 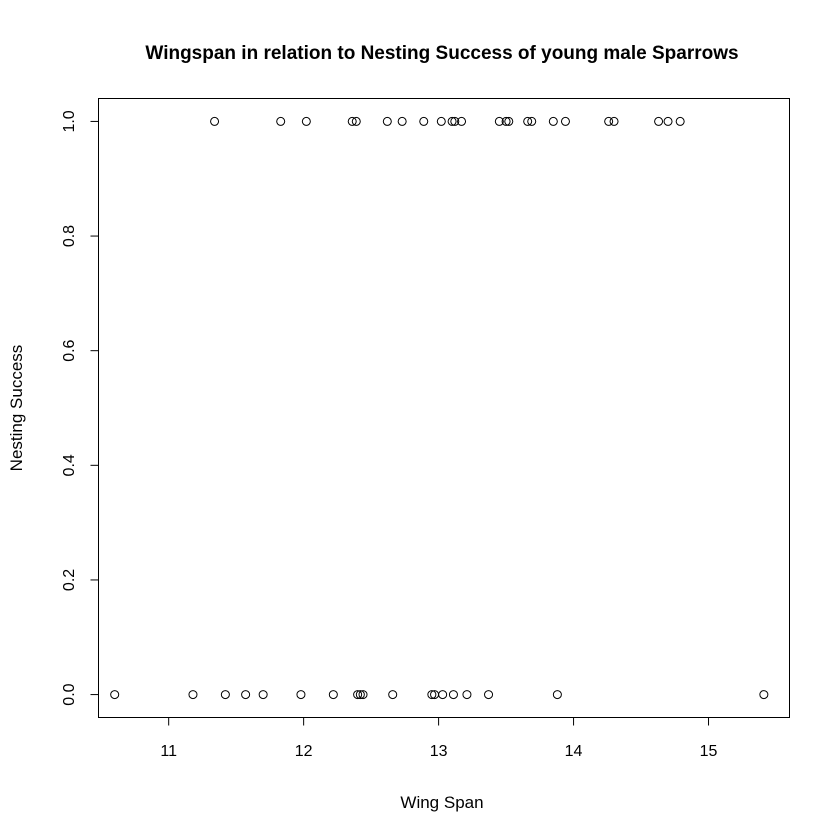 What do you see at coordinates (574, 751) in the screenshot?
I see `x-tick-label: 14` at bounding box center [574, 751].